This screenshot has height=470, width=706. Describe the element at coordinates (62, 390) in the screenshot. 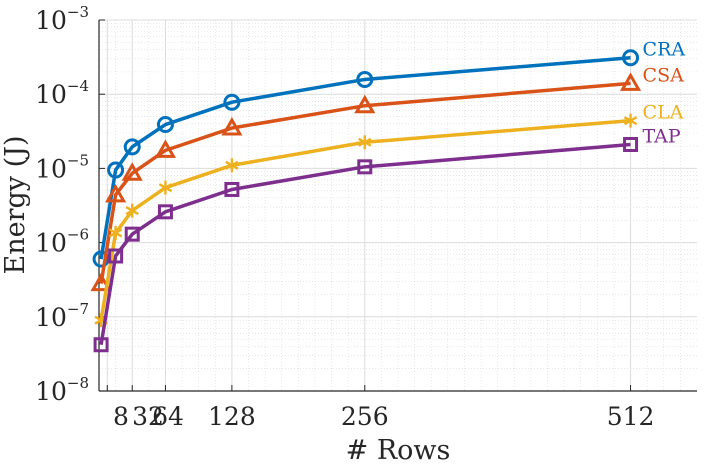

I see `y-tick-label: 10⁻⁸` at that location.